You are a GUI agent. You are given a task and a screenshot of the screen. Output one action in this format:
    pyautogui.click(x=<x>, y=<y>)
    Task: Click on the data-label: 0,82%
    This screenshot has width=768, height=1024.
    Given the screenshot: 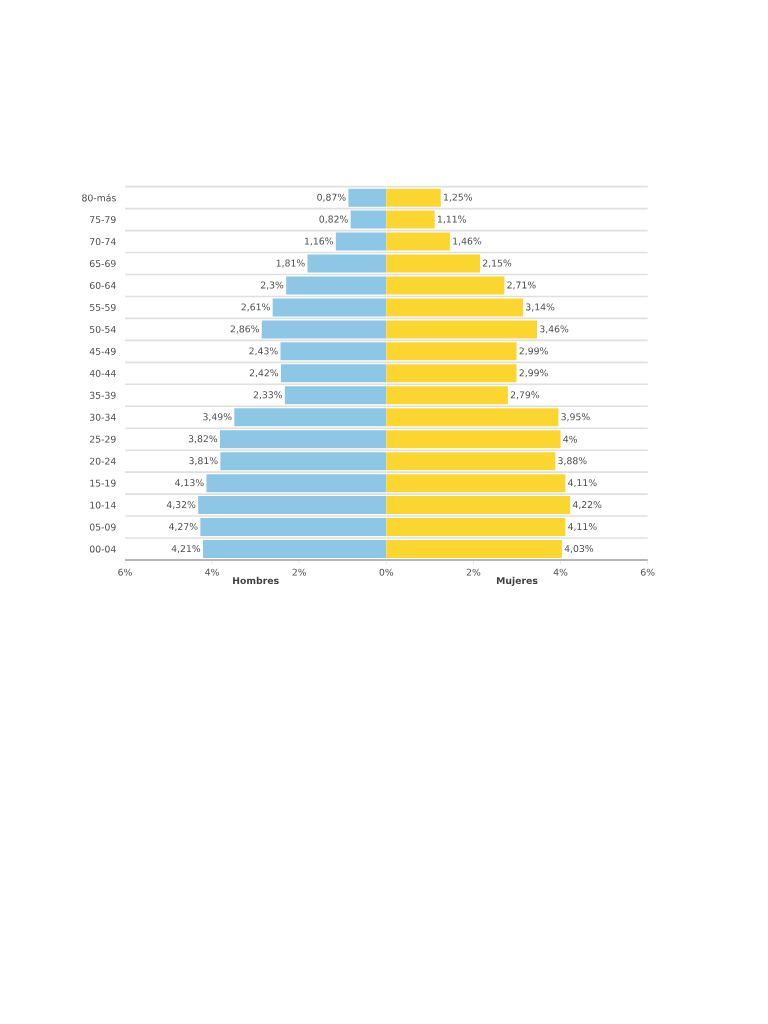 What is the action you would take?
    pyautogui.click(x=333, y=219)
    